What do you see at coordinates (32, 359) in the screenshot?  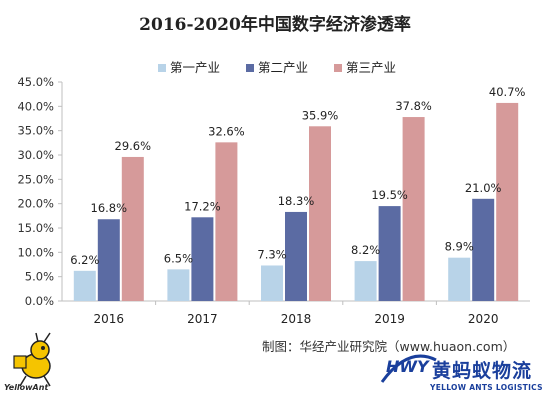 I see `yellowant-logo-icon` at bounding box center [32, 359].